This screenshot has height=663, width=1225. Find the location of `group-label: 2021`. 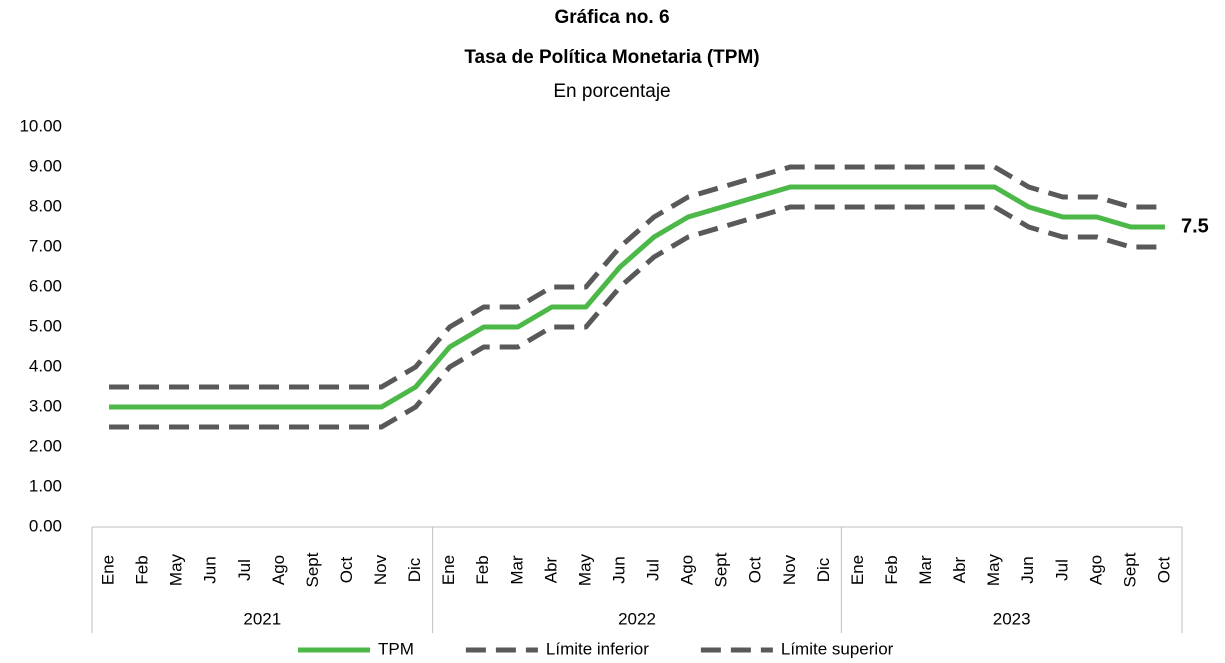

group-label: 2021 is located at coordinates (262, 618).